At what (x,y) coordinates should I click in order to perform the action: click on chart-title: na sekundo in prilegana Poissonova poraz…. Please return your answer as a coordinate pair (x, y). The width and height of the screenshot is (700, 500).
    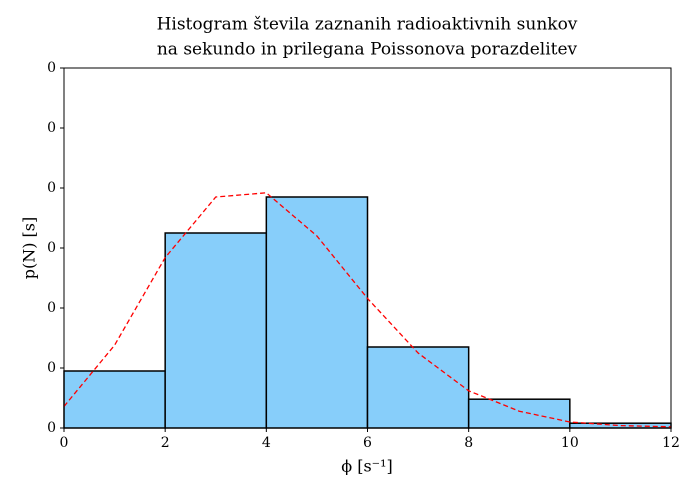
    Looking at the image, I should click on (367, 50).